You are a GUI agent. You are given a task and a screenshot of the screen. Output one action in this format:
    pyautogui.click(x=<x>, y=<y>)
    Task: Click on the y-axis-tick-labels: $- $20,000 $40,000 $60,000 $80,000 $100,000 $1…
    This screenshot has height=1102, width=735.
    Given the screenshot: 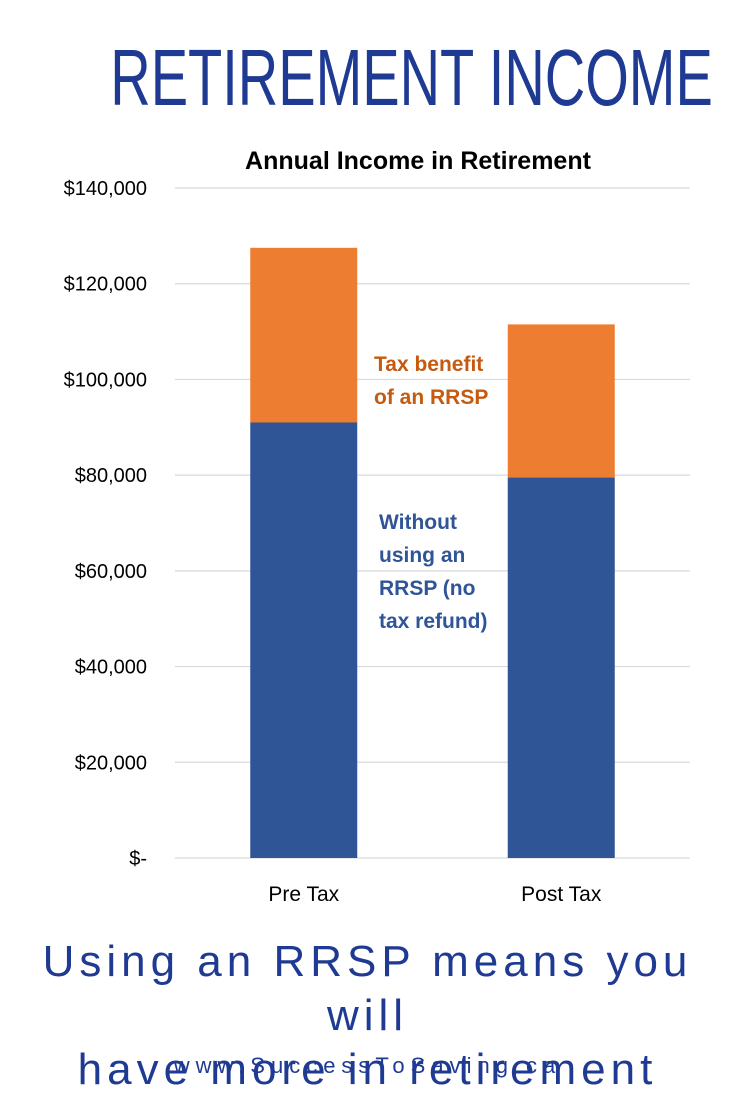 What is the action you would take?
    pyautogui.click(x=105, y=524)
    